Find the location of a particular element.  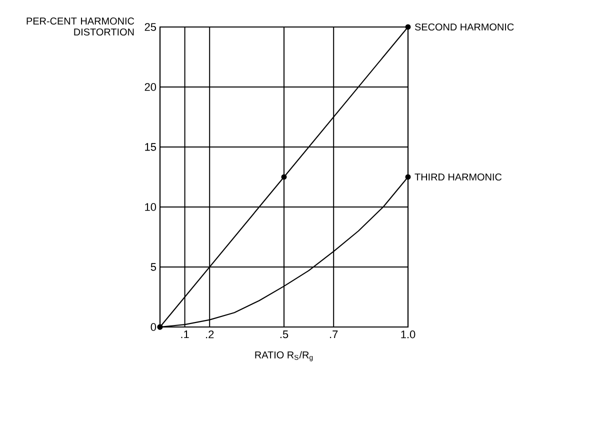

y-tick-label: 10 is located at coordinates (150, 207).